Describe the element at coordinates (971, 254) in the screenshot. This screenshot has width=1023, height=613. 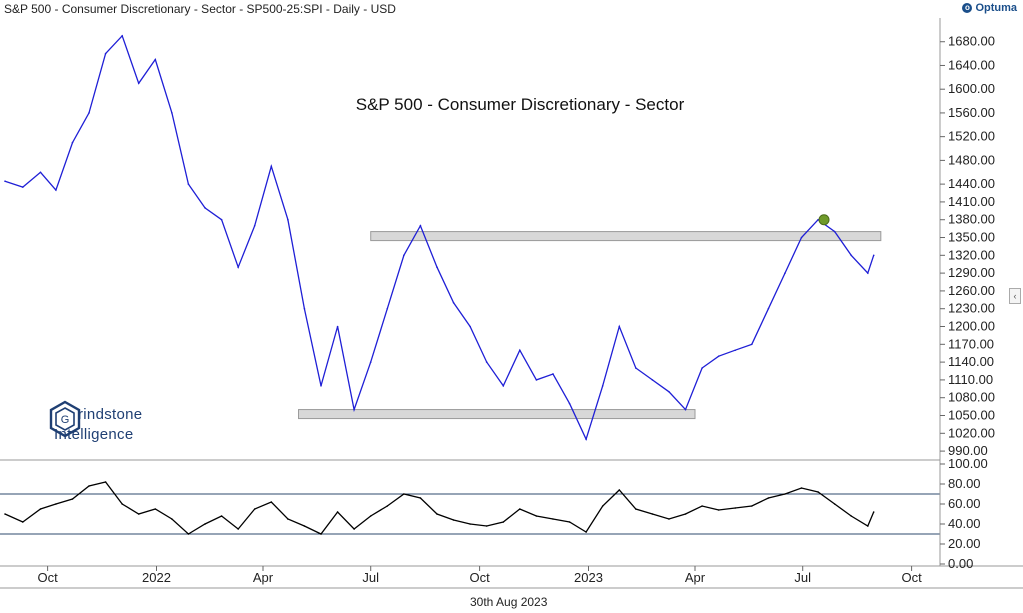
I see `y-tick-label: 1320.00` at that location.